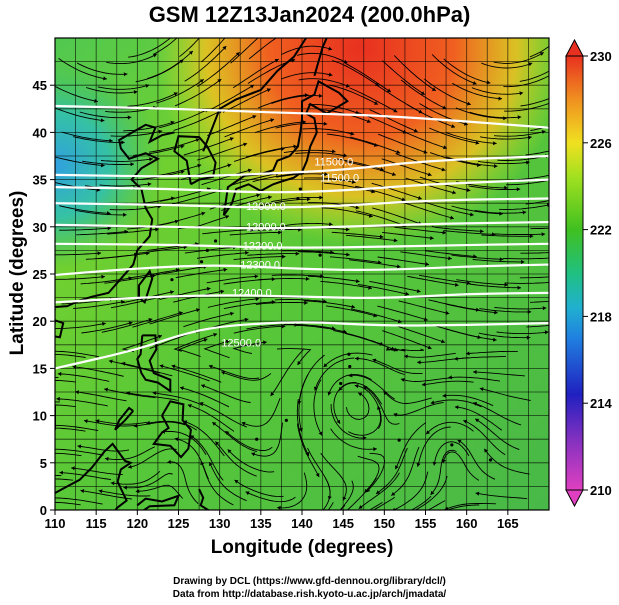 Image resolution: width=619 pixels, height=605 pixels. What do you see at coordinates (302, 203) in the screenshot?
I see `contour-line` at bounding box center [302, 203].